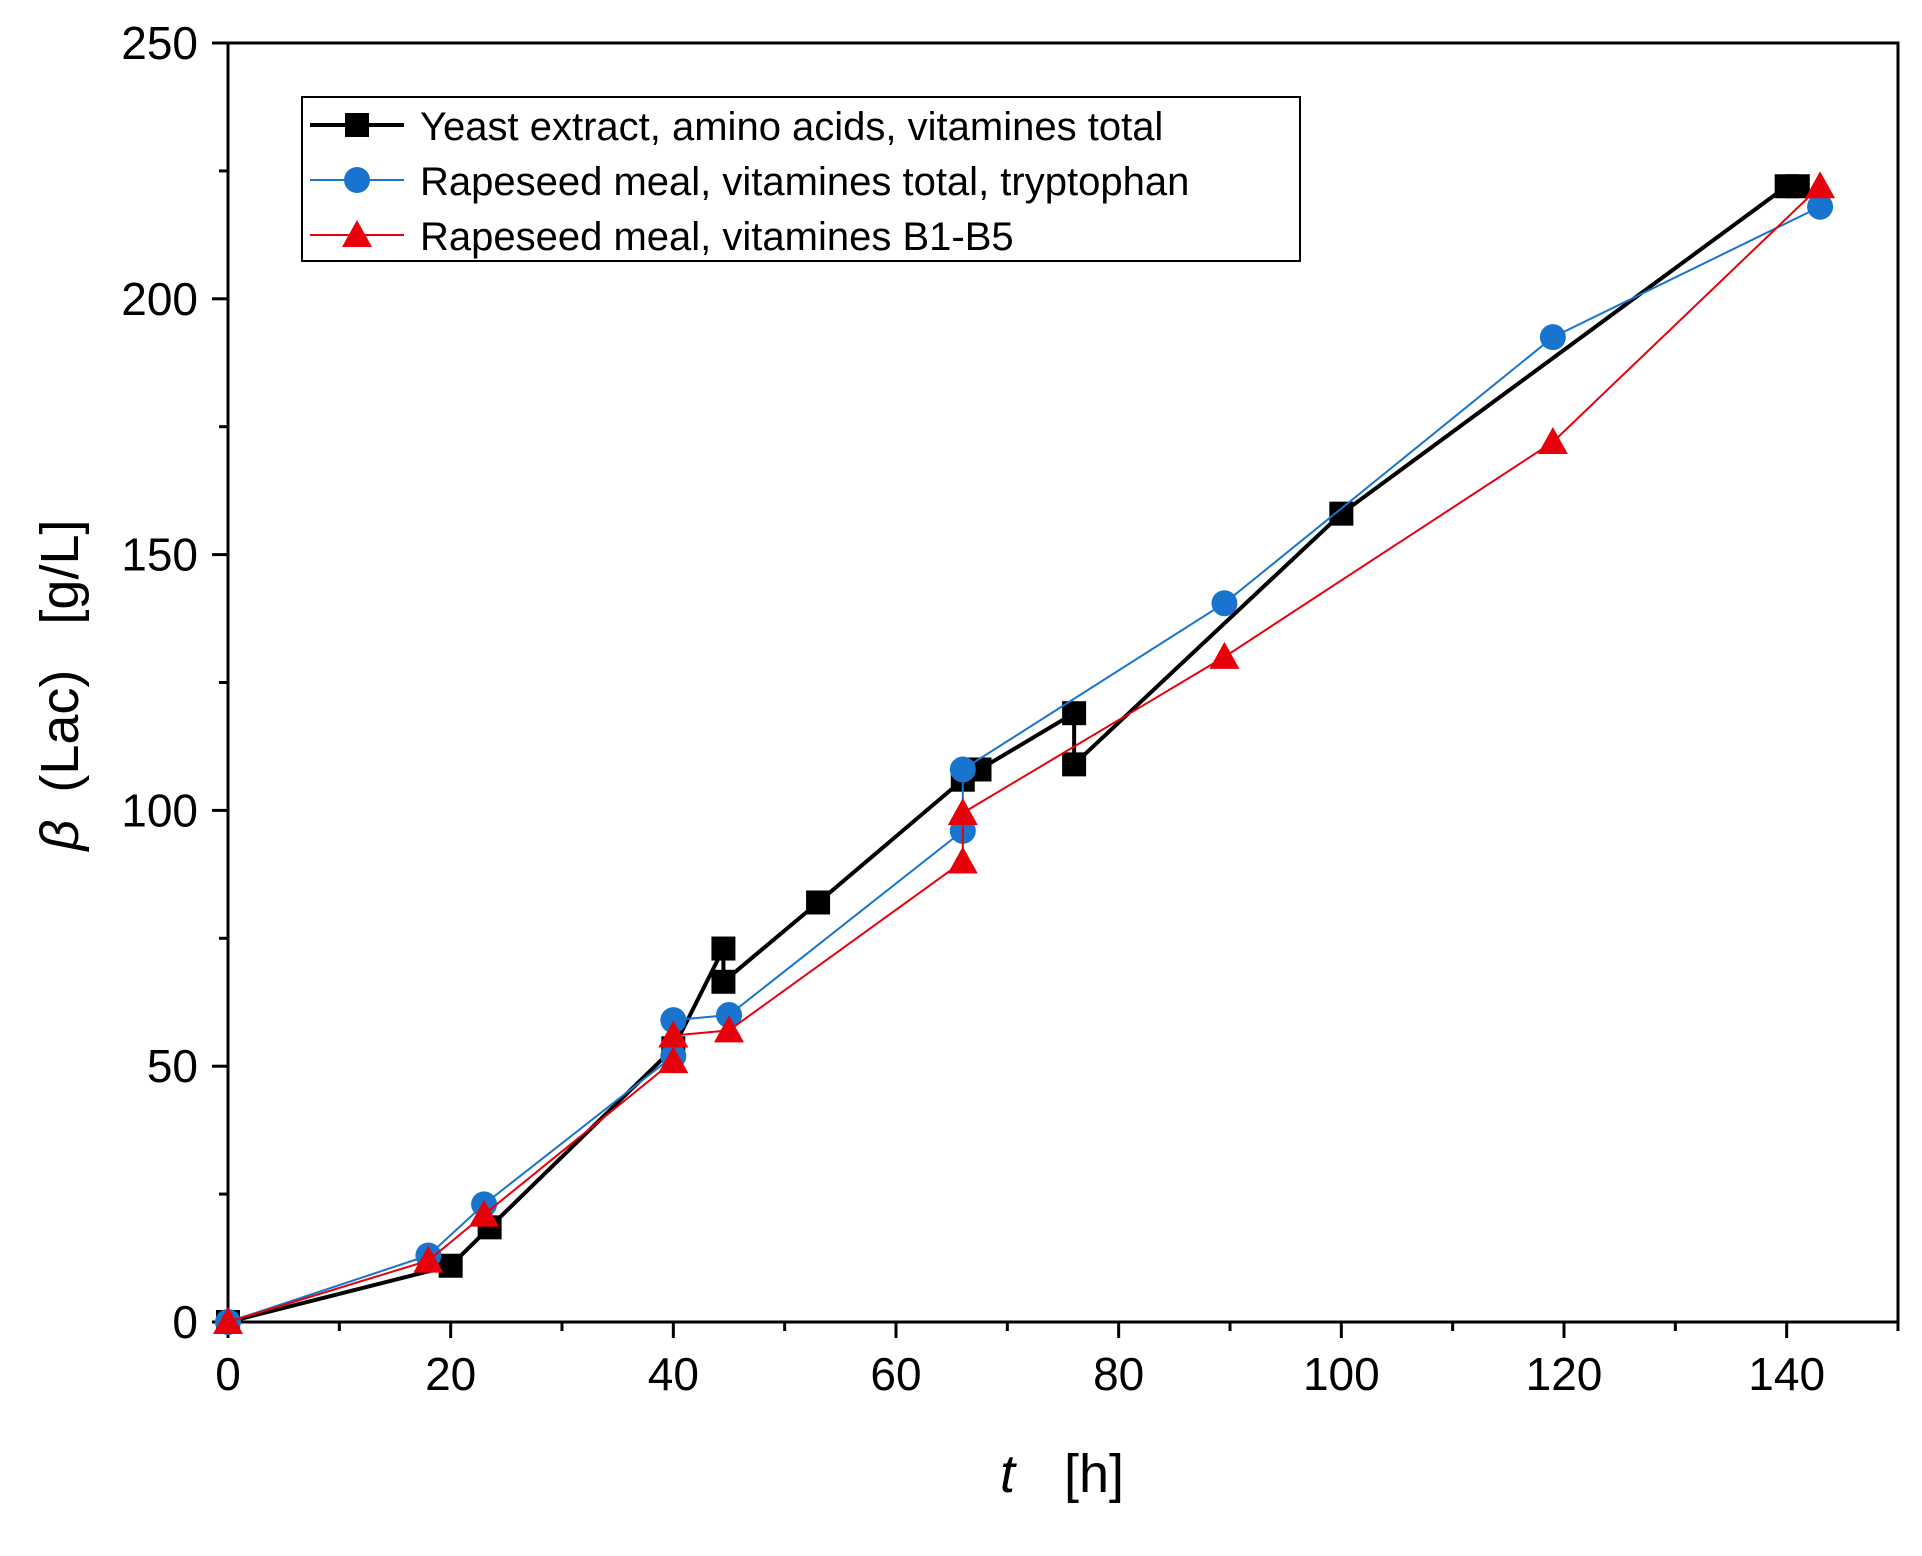 This screenshot has height=1556, width=1922. Describe the element at coordinates (450, 1374) in the screenshot. I see `x-tick-label: 20` at that location.